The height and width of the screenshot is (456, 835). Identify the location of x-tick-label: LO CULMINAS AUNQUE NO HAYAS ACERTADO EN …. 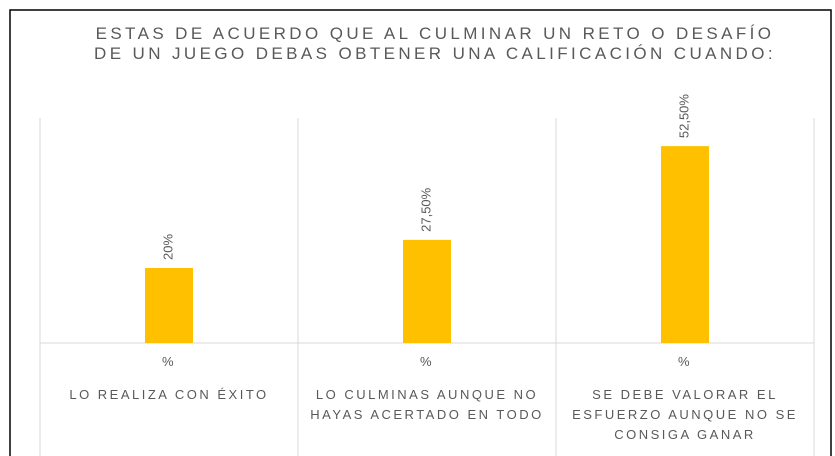
(427, 404).